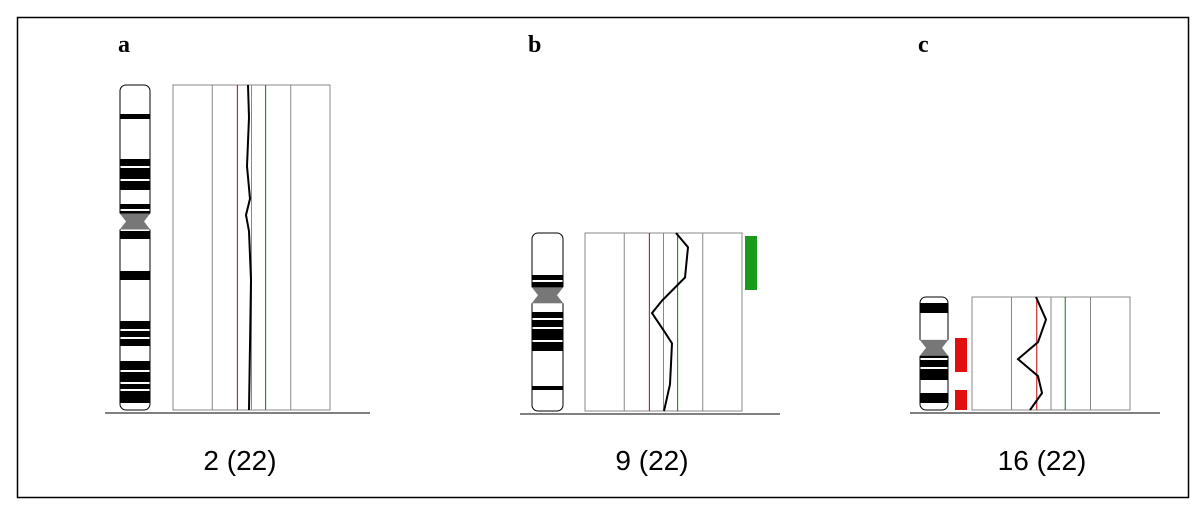  What do you see at coordinates (923, 45) in the screenshot?
I see `panel-label: c` at bounding box center [923, 45].